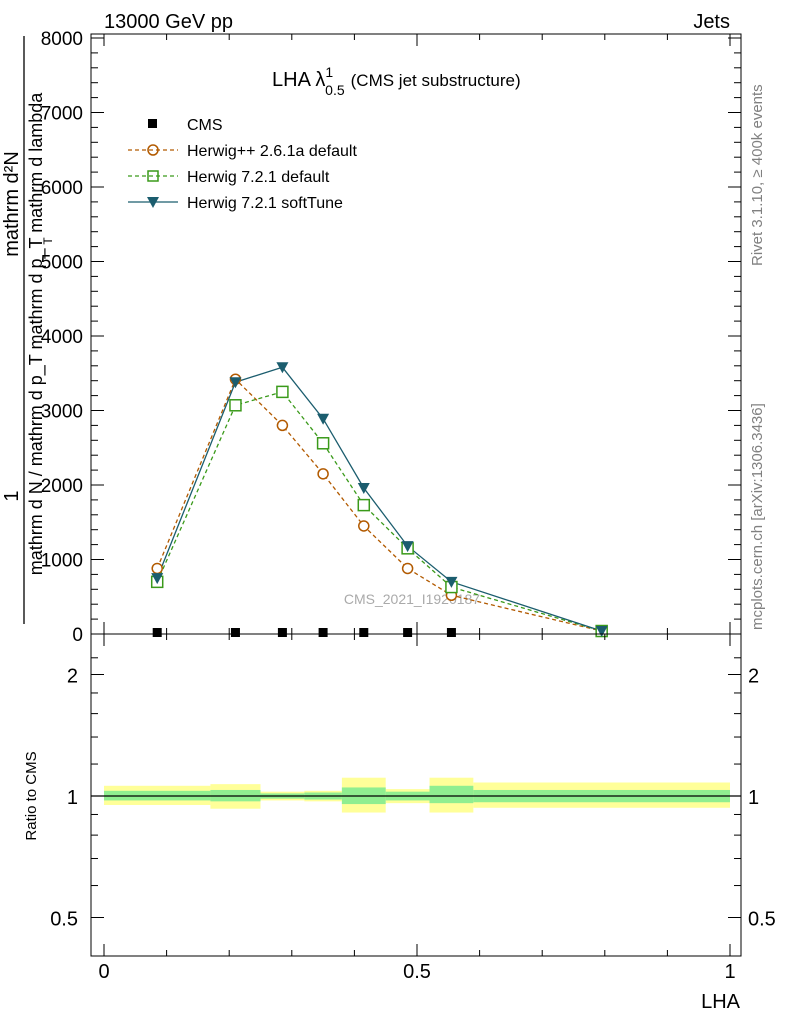  I want to click on ratio-bands, so click(417, 795).